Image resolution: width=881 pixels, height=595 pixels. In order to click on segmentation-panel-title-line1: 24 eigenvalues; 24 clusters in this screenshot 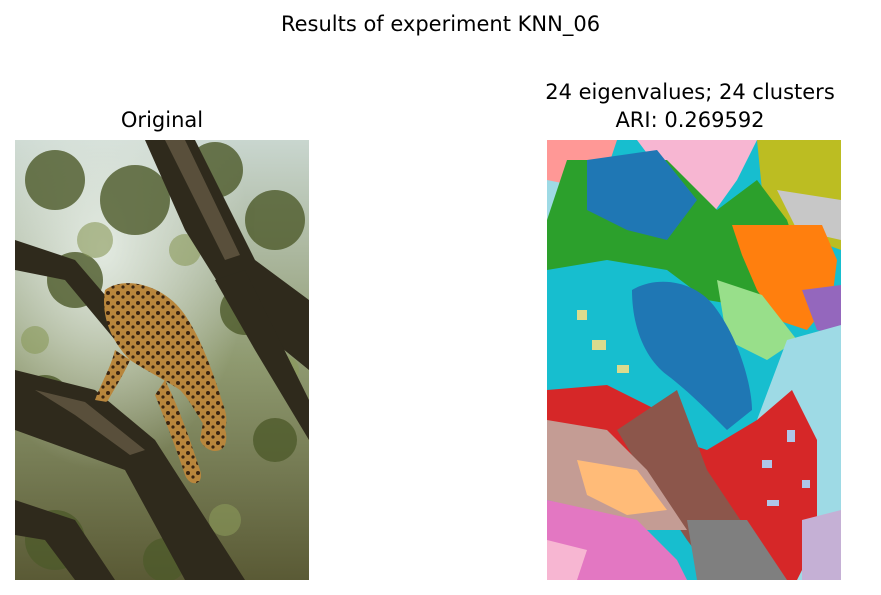, I will do `click(690, 92)`.